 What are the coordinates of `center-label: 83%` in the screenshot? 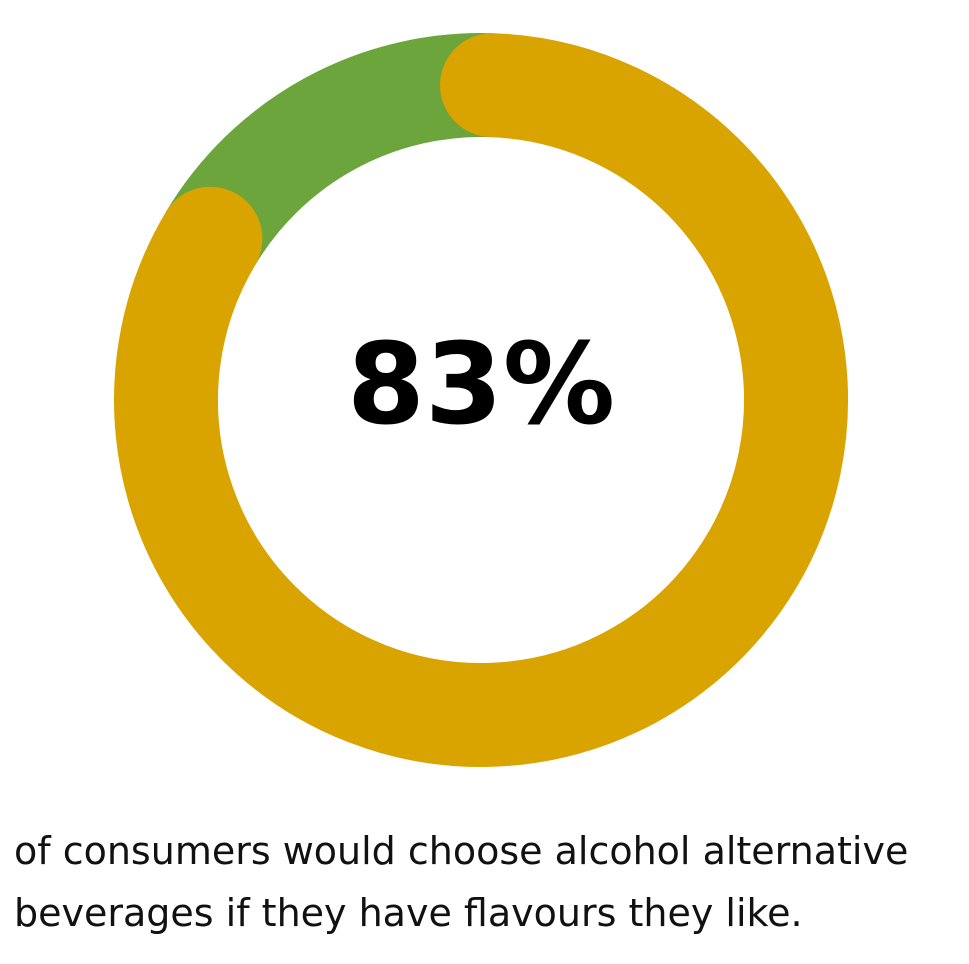 It's located at (481, 385).